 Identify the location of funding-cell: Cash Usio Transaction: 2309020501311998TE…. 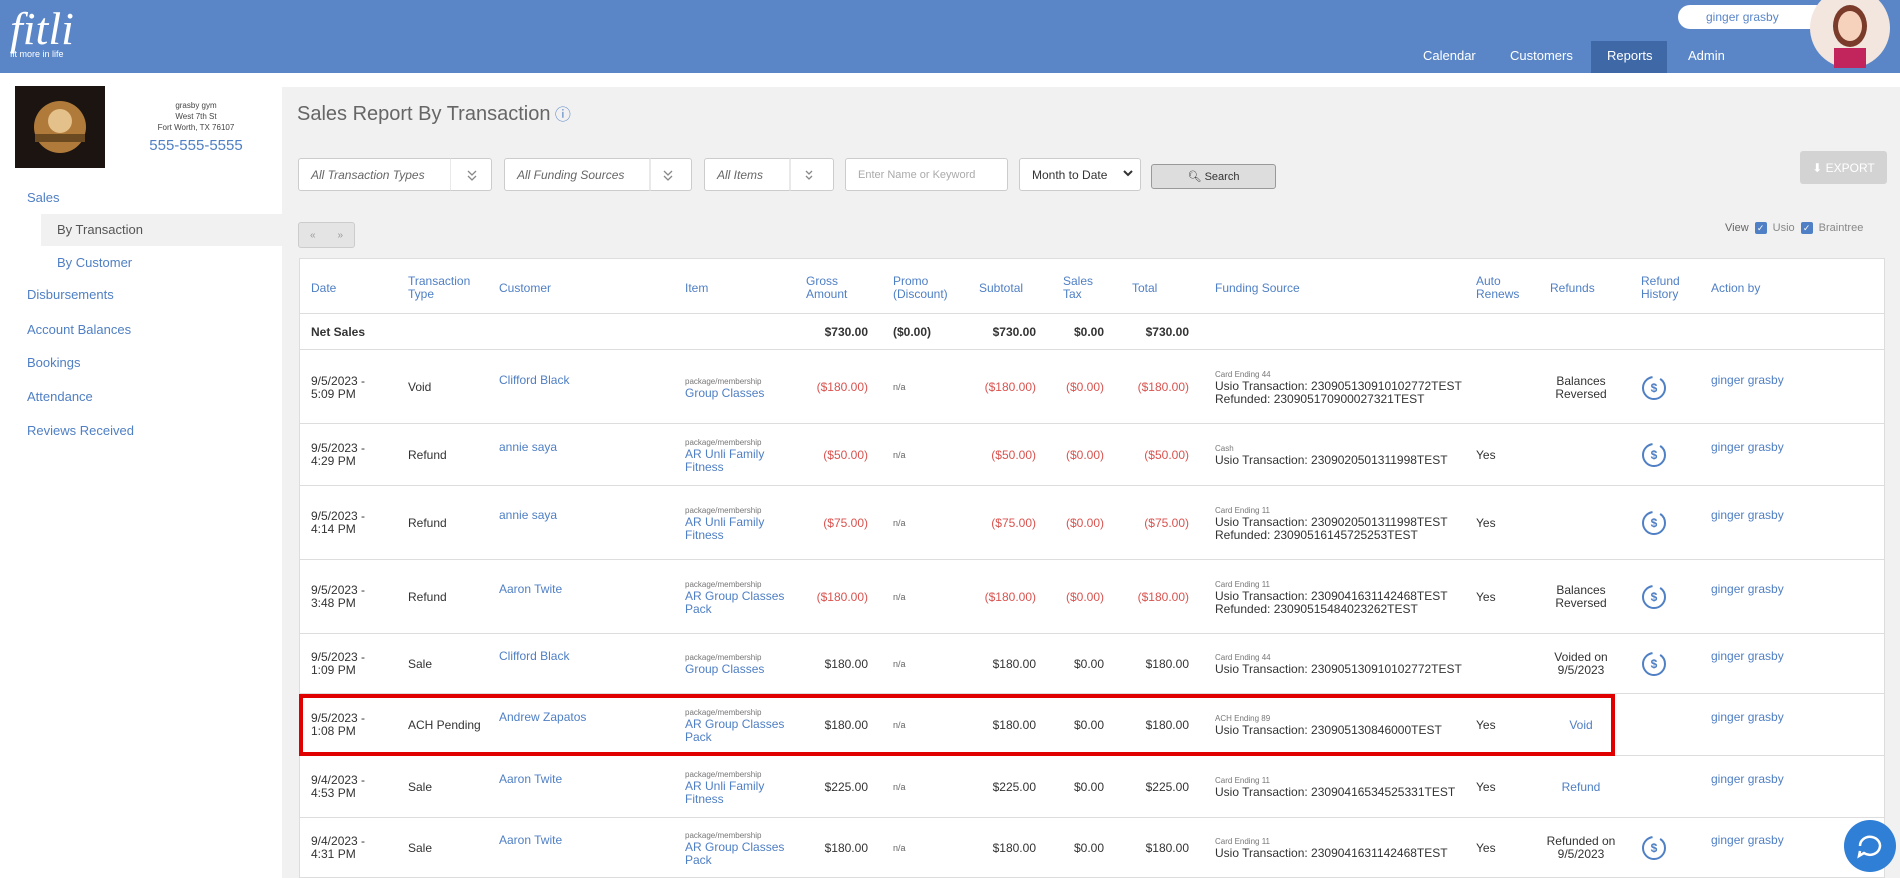
(1340, 455).